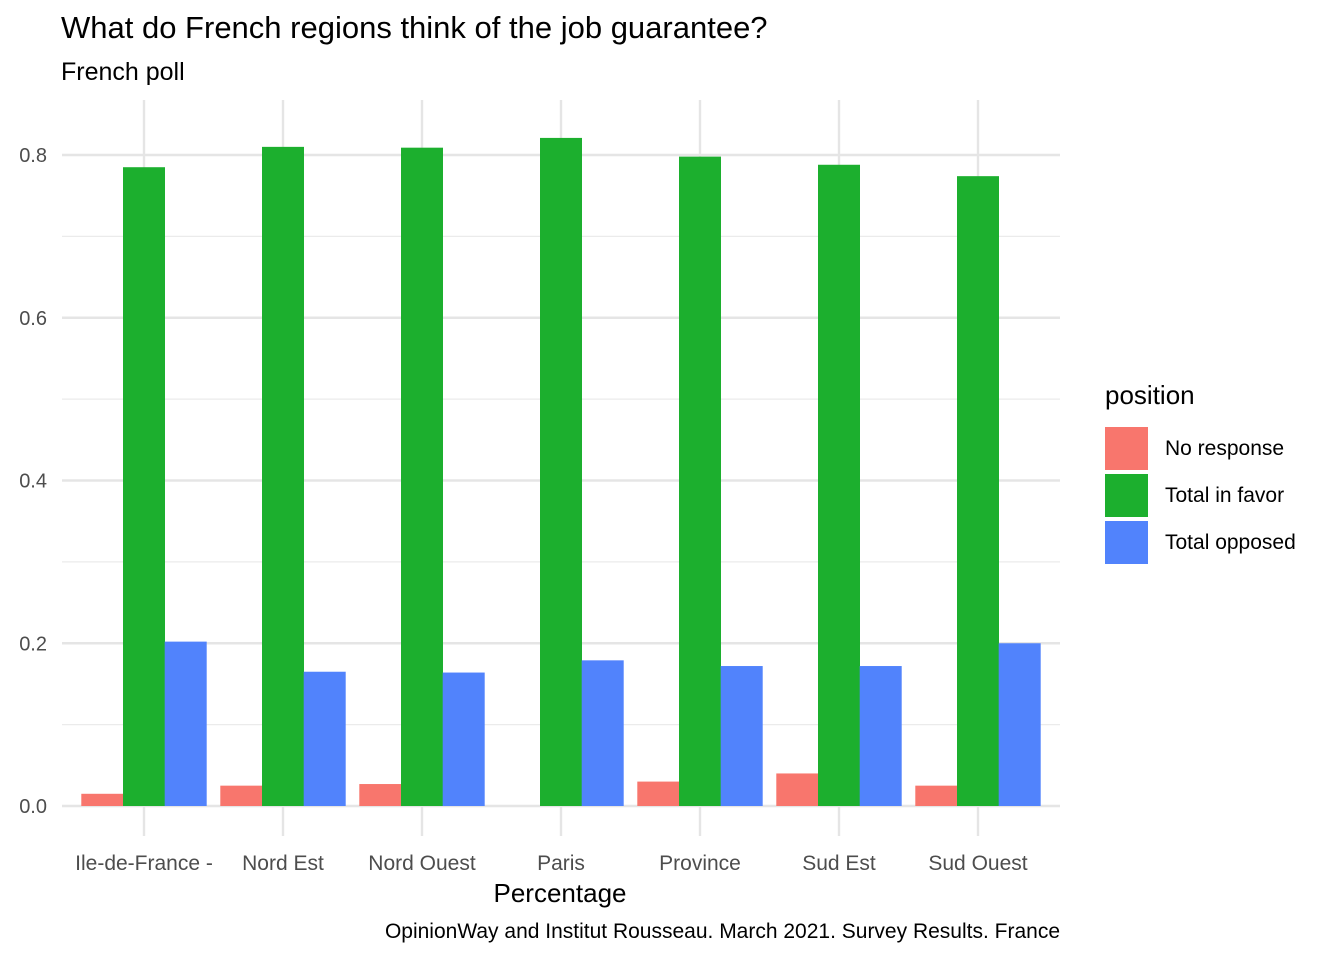 This screenshot has height=960, width=1344. Describe the element at coordinates (1126, 448) in the screenshot. I see `legend-key-no-response` at that location.